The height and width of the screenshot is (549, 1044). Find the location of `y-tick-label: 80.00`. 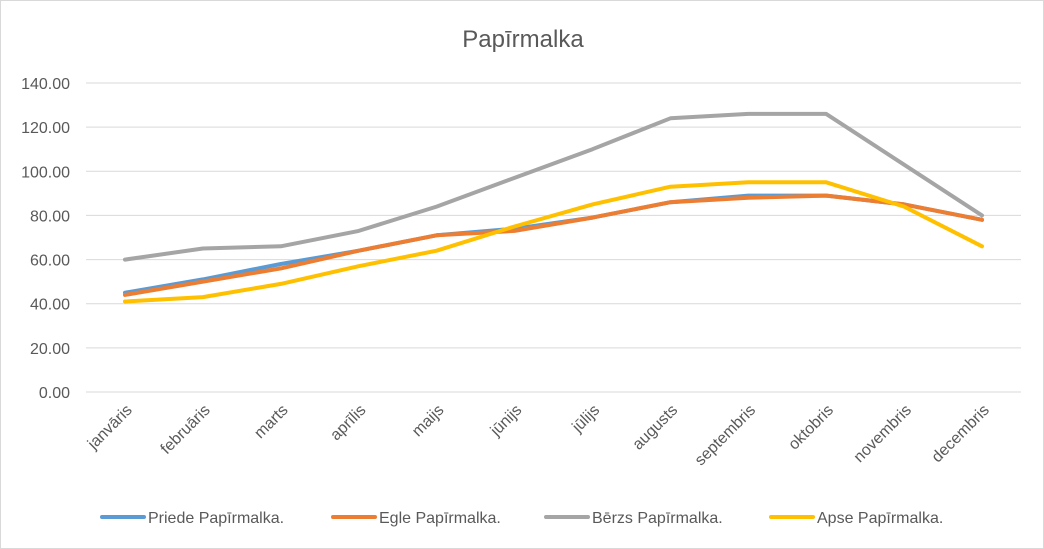

y-tick-label: 80.00 is located at coordinates (50, 216).